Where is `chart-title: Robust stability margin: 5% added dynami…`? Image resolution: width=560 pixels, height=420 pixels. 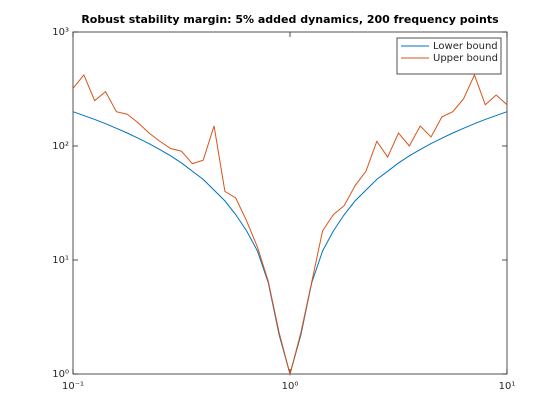 chart-title: Robust stability margin: 5% added dynami… is located at coordinates (290, 19).